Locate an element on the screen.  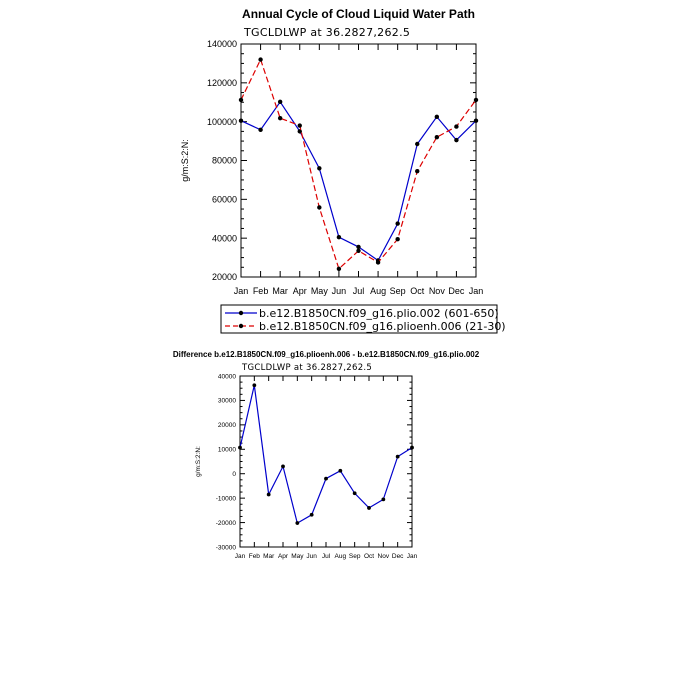
y-tick-label: 60000 is located at coordinates (224, 199).